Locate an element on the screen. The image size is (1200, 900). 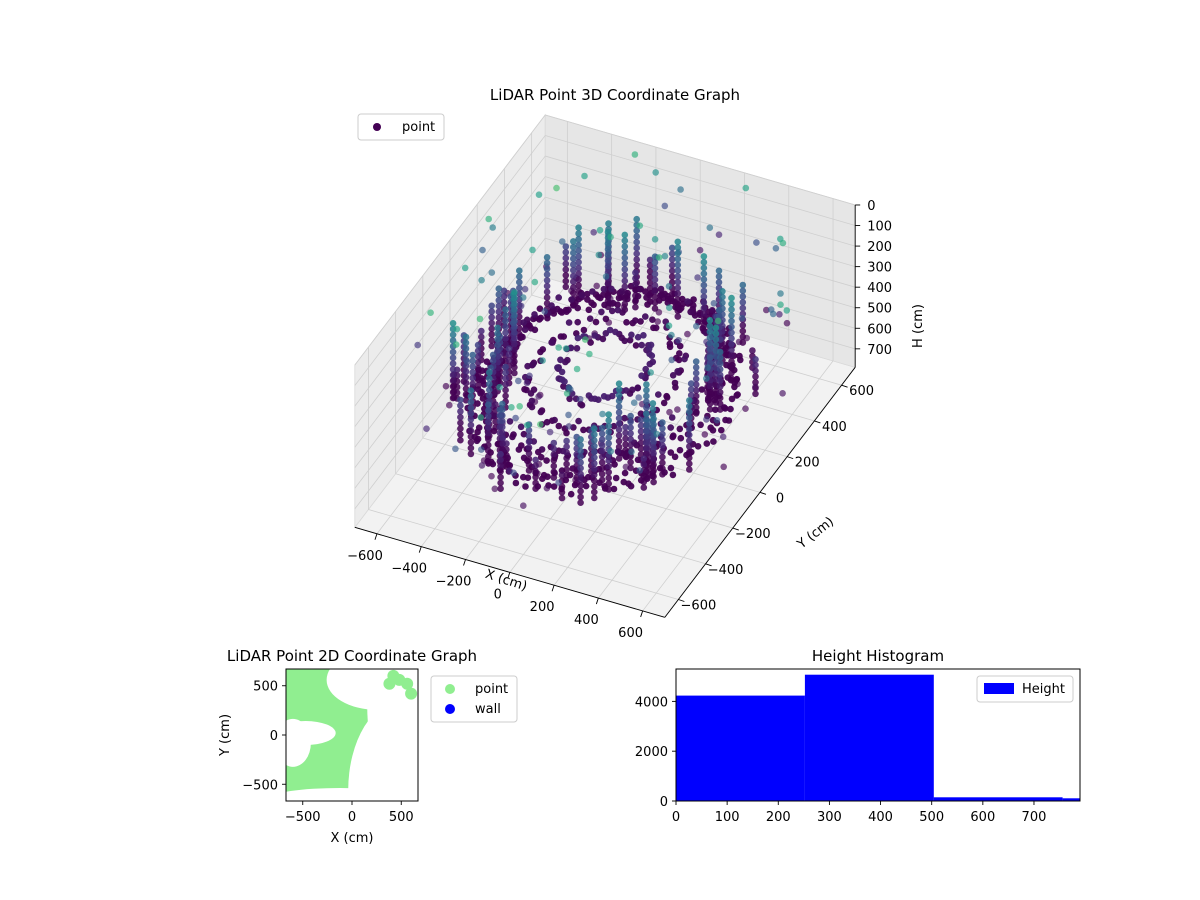
chart-2d-ylabel: Y (cm) is located at coordinates (225, 735).